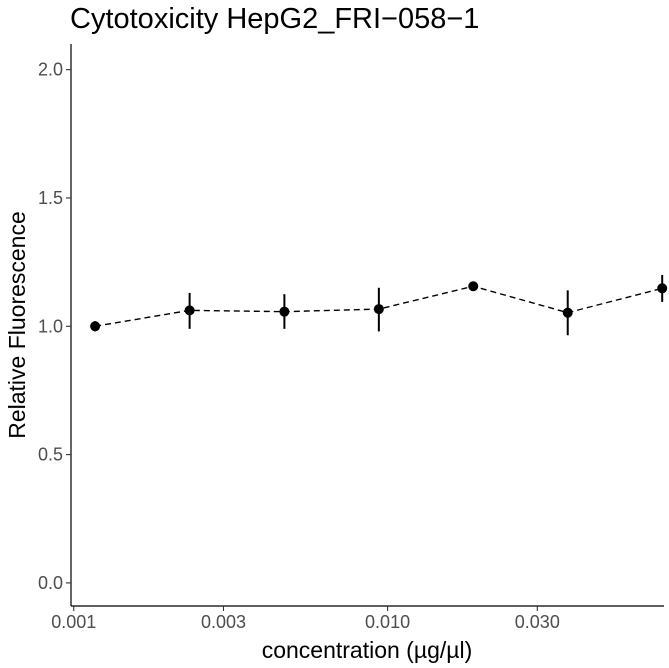  Describe the element at coordinates (367, 650) in the screenshot. I see `x-axis-label: concentration (µg/µl)` at that location.